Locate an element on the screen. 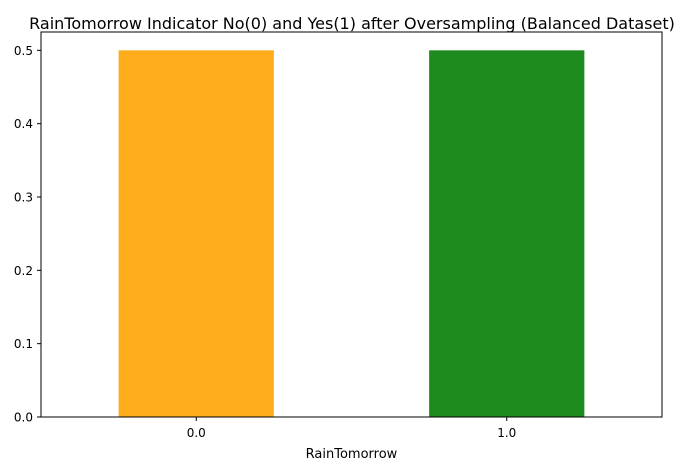  x-tick-label: 1.0 is located at coordinates (506, 433).